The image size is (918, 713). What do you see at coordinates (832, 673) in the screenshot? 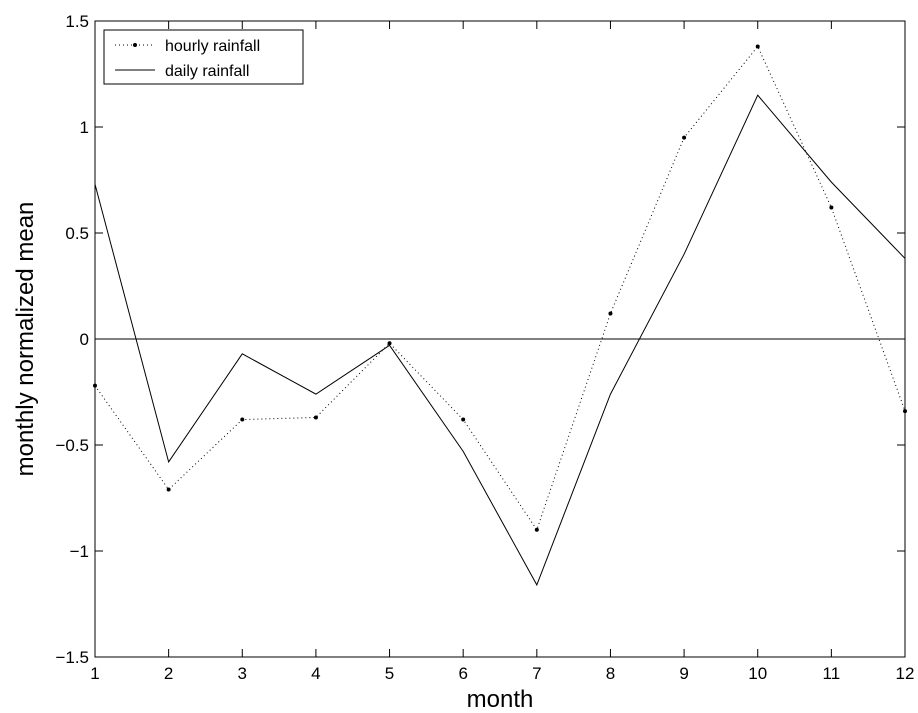
I see `x-tick-label: 11` at bounding box center [832, 673].